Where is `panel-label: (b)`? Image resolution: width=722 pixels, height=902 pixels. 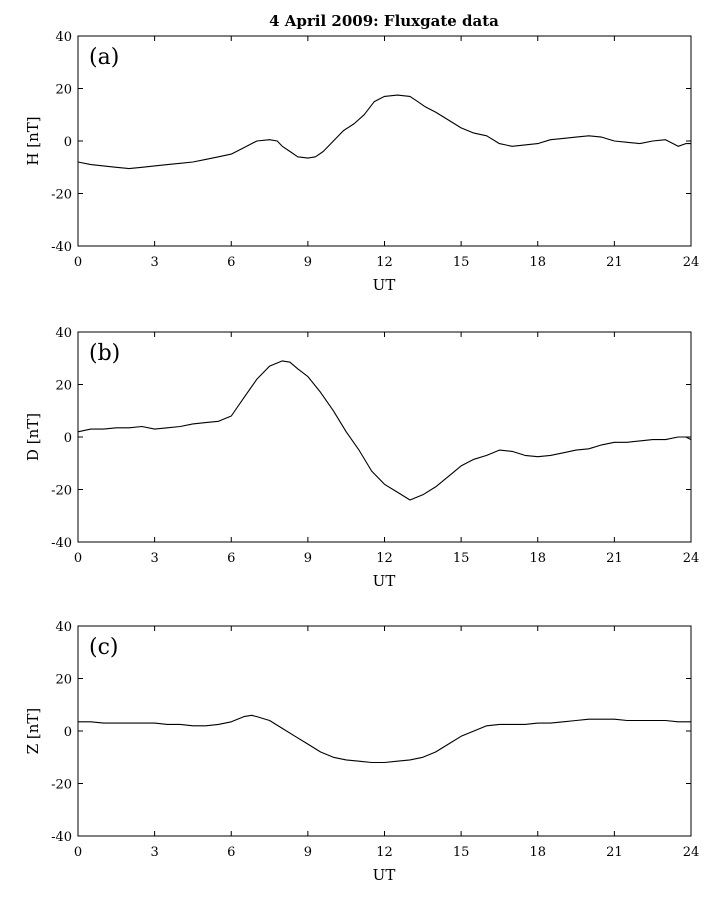
panel-label: (b) is located at coordinates (104, 353).